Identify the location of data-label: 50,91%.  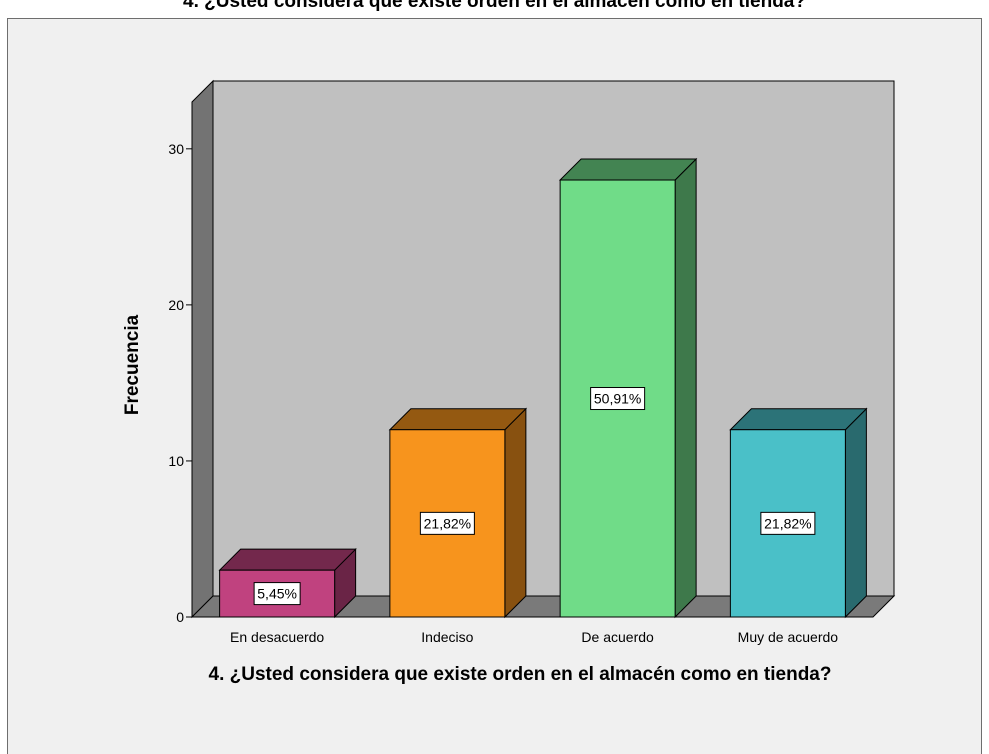
(617, 399).